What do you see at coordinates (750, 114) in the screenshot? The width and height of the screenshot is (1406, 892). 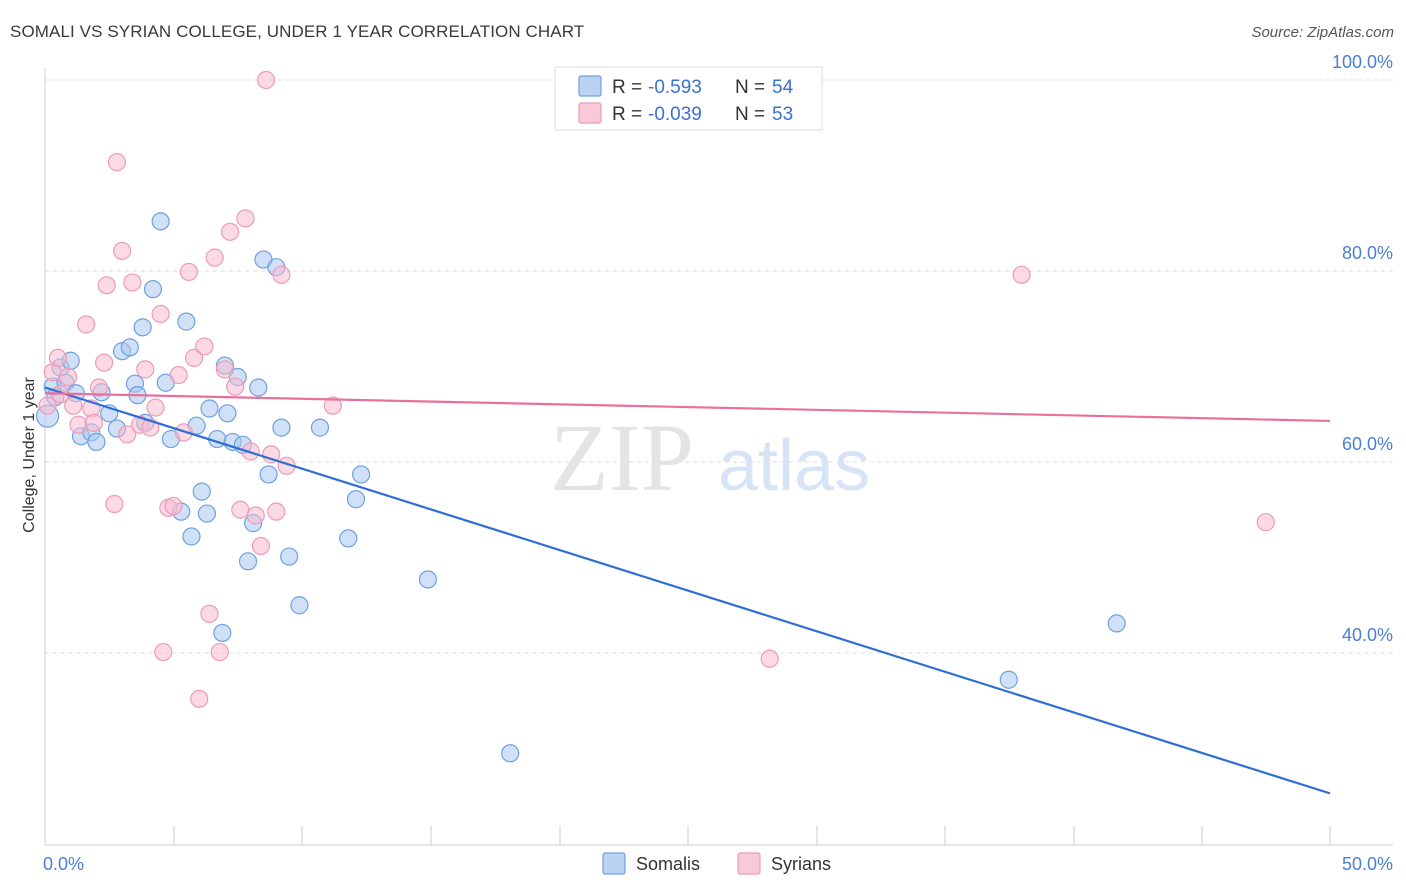 I see `legend-n-label-syrians: N =` at bounding box center [750, 114].